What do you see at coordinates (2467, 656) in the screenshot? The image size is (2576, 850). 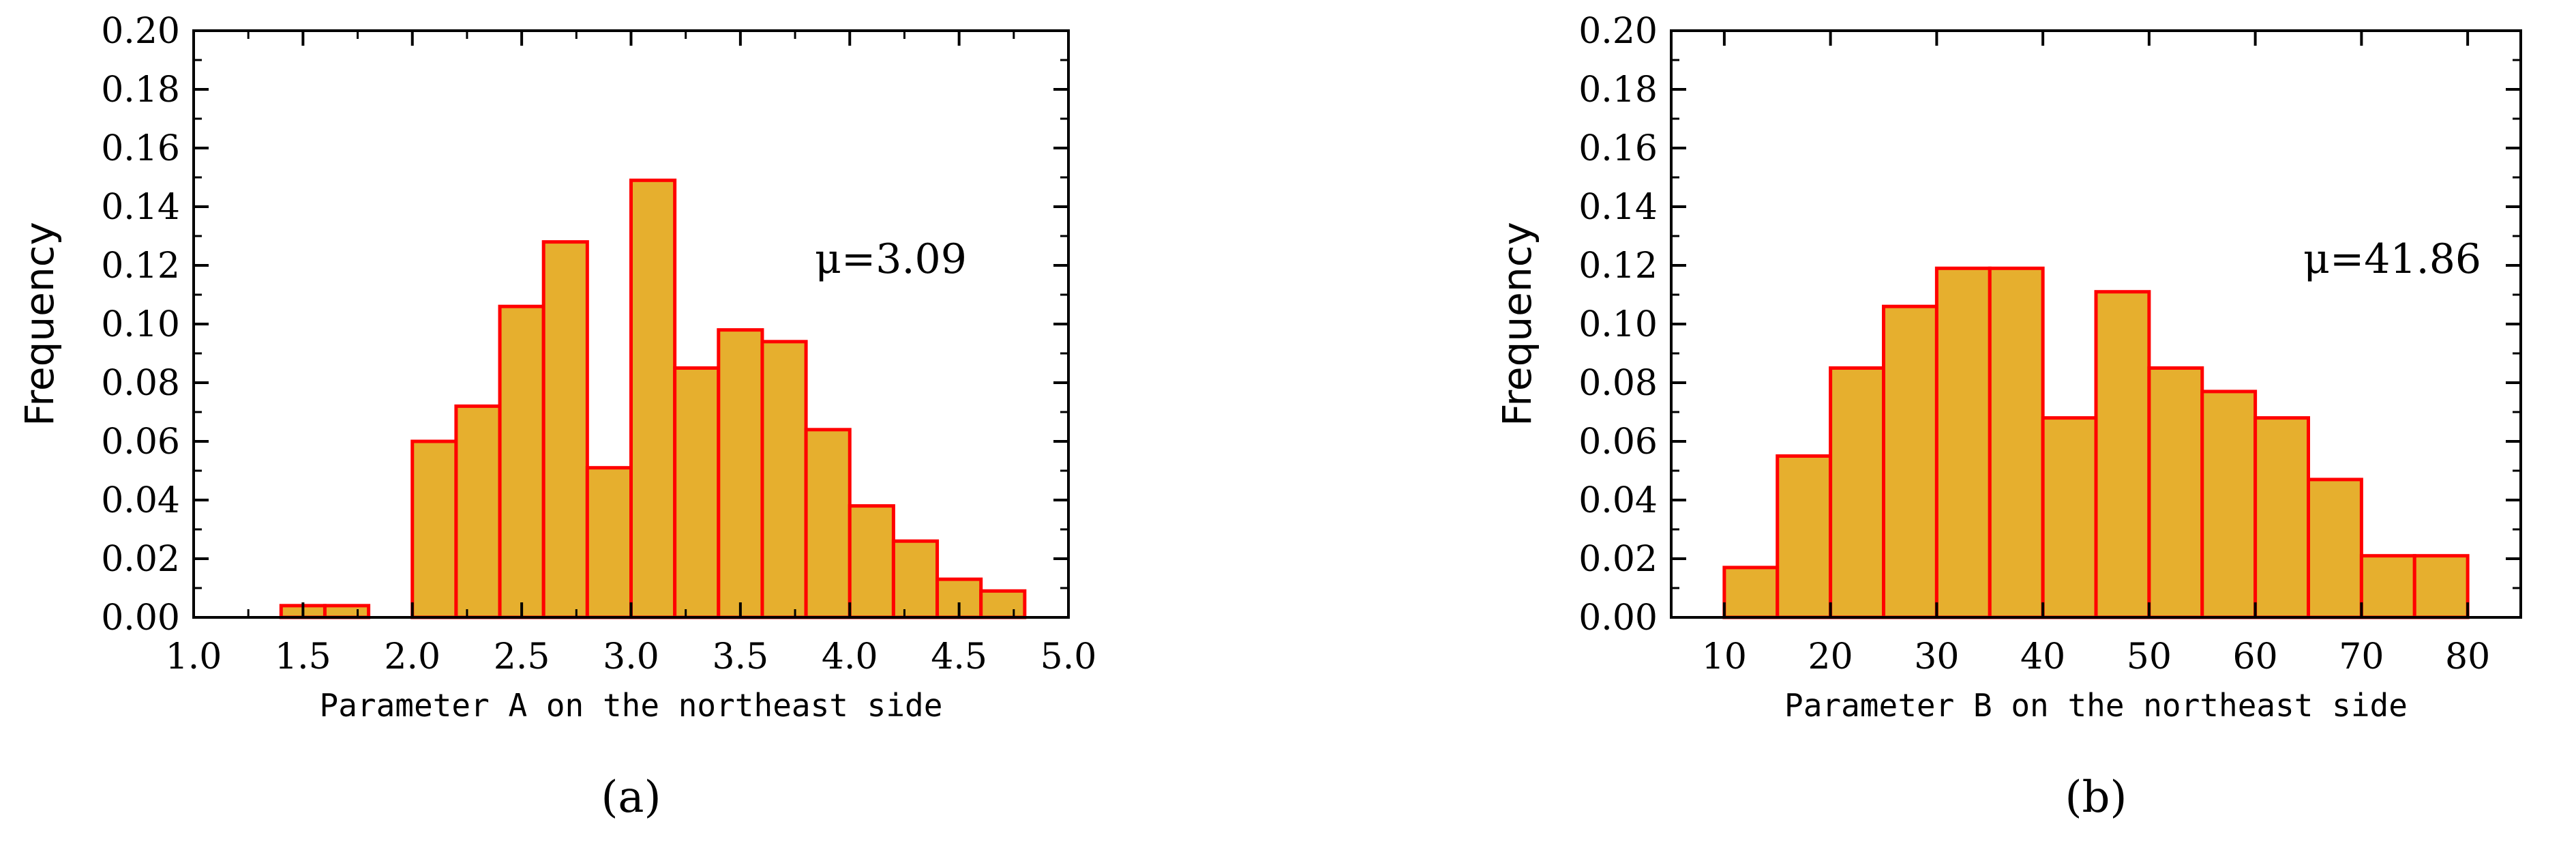 I see `x-tick-label: 80` at bounding box center [2467, 656].